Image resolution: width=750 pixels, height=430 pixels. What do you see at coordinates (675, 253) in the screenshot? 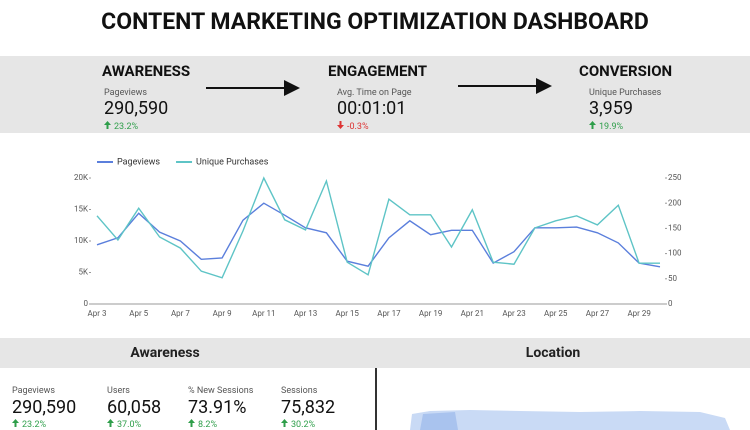
I see `y2-tick-label: 100` at bounding box center [675, 253].